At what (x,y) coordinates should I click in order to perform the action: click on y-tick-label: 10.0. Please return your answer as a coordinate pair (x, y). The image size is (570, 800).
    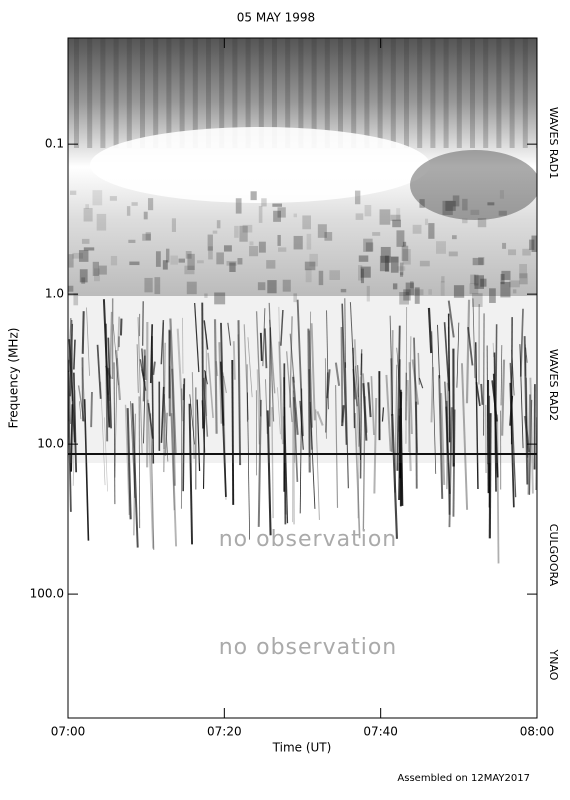
    Looking at the image, I should click on (50, 444).